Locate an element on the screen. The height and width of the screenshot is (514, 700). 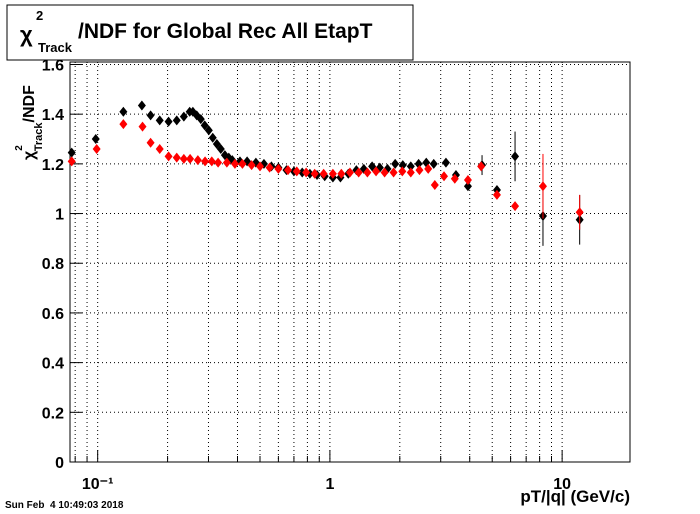
footer-date: Sun Feb 4 10:49:03 2018 is located at coordinates (64, 505).